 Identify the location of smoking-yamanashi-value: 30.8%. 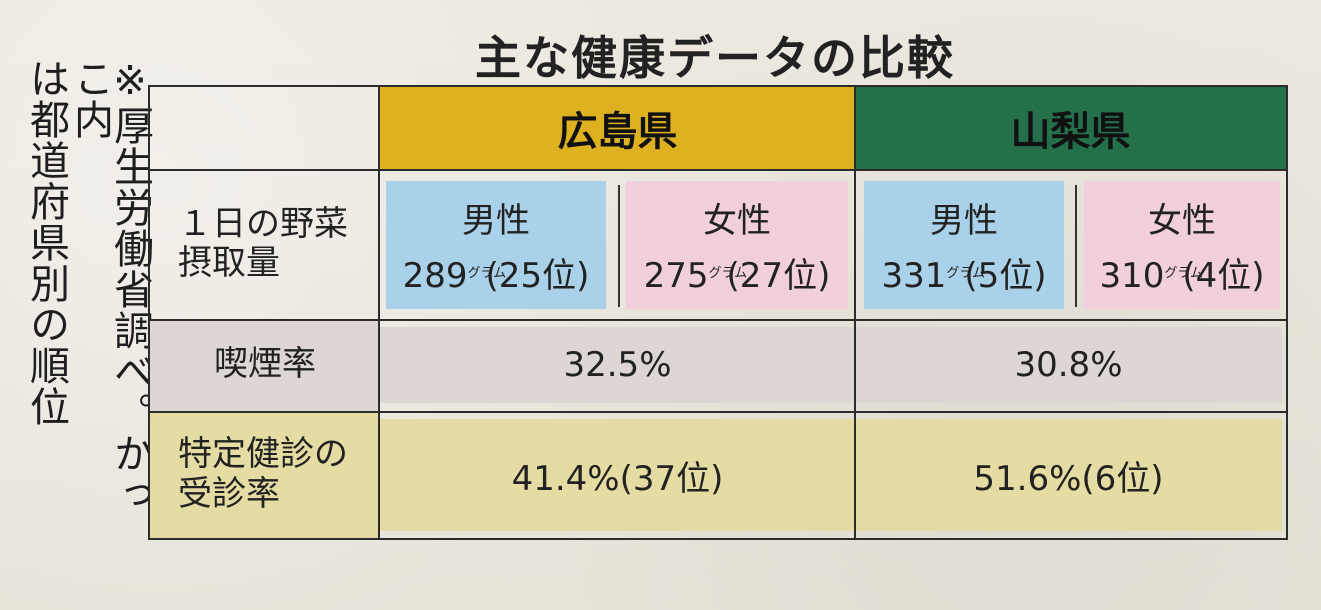
(1068, 365).